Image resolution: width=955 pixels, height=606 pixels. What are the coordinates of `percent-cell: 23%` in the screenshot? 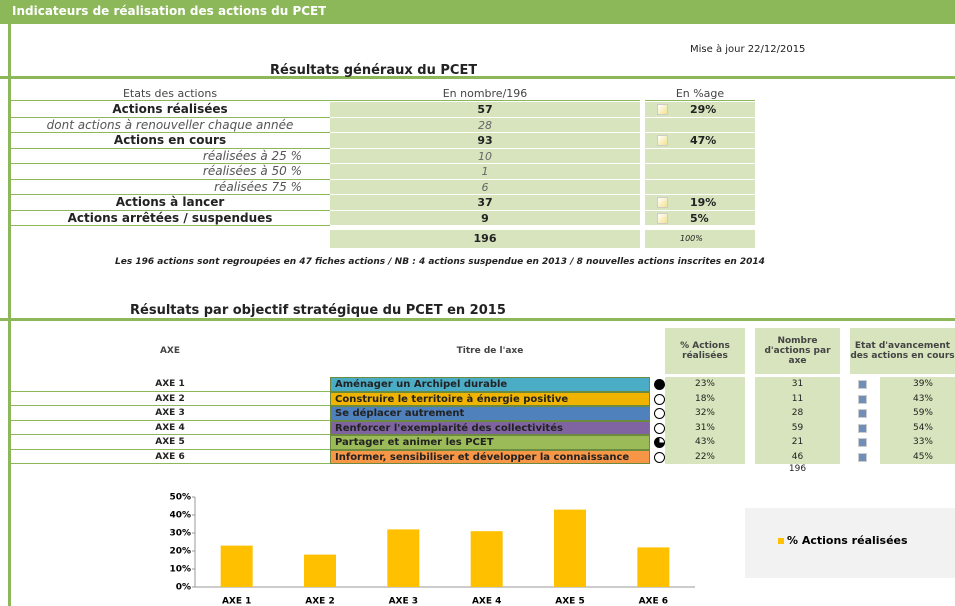 It's located at (705, 384).